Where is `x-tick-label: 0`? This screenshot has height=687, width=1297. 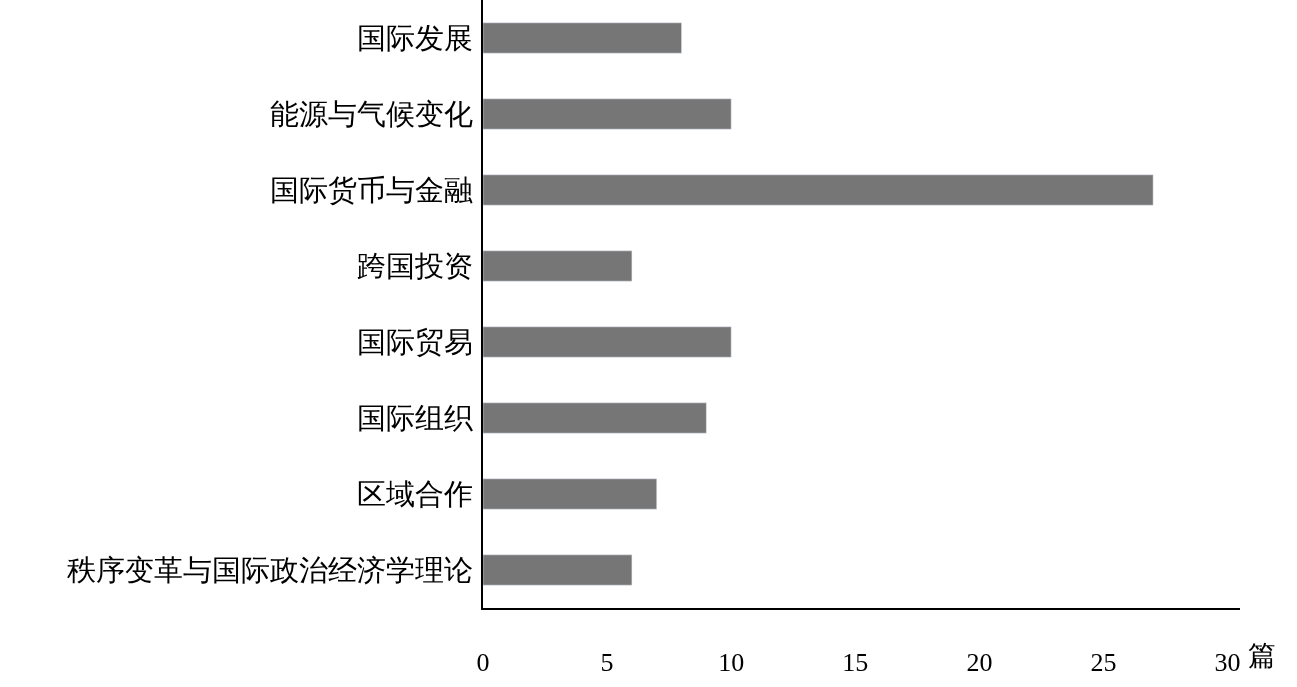 x-tick-label: 0 is located at coordinates (483, 662).